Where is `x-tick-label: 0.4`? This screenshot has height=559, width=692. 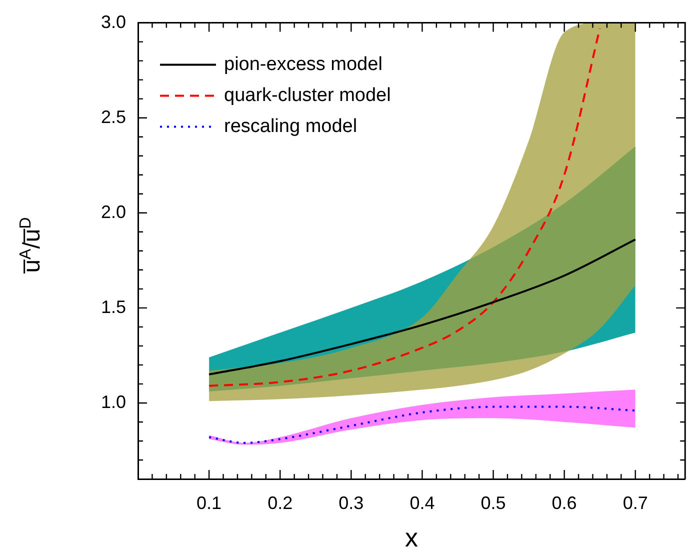
x-tick-label: 0.4 is located at coordinates (422, 502).